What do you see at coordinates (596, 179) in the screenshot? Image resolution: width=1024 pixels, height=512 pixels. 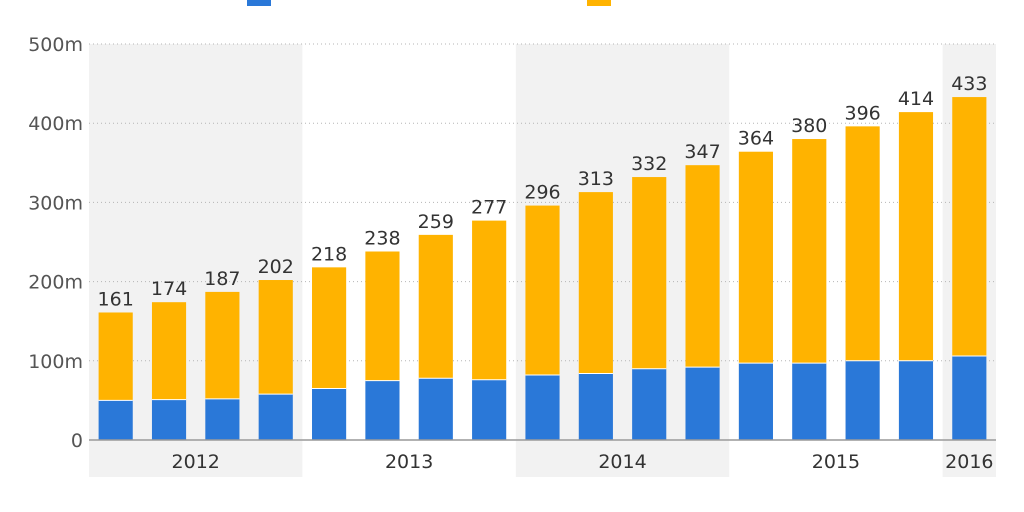 I see `total-label: 313` at bounding box center [596, 179].